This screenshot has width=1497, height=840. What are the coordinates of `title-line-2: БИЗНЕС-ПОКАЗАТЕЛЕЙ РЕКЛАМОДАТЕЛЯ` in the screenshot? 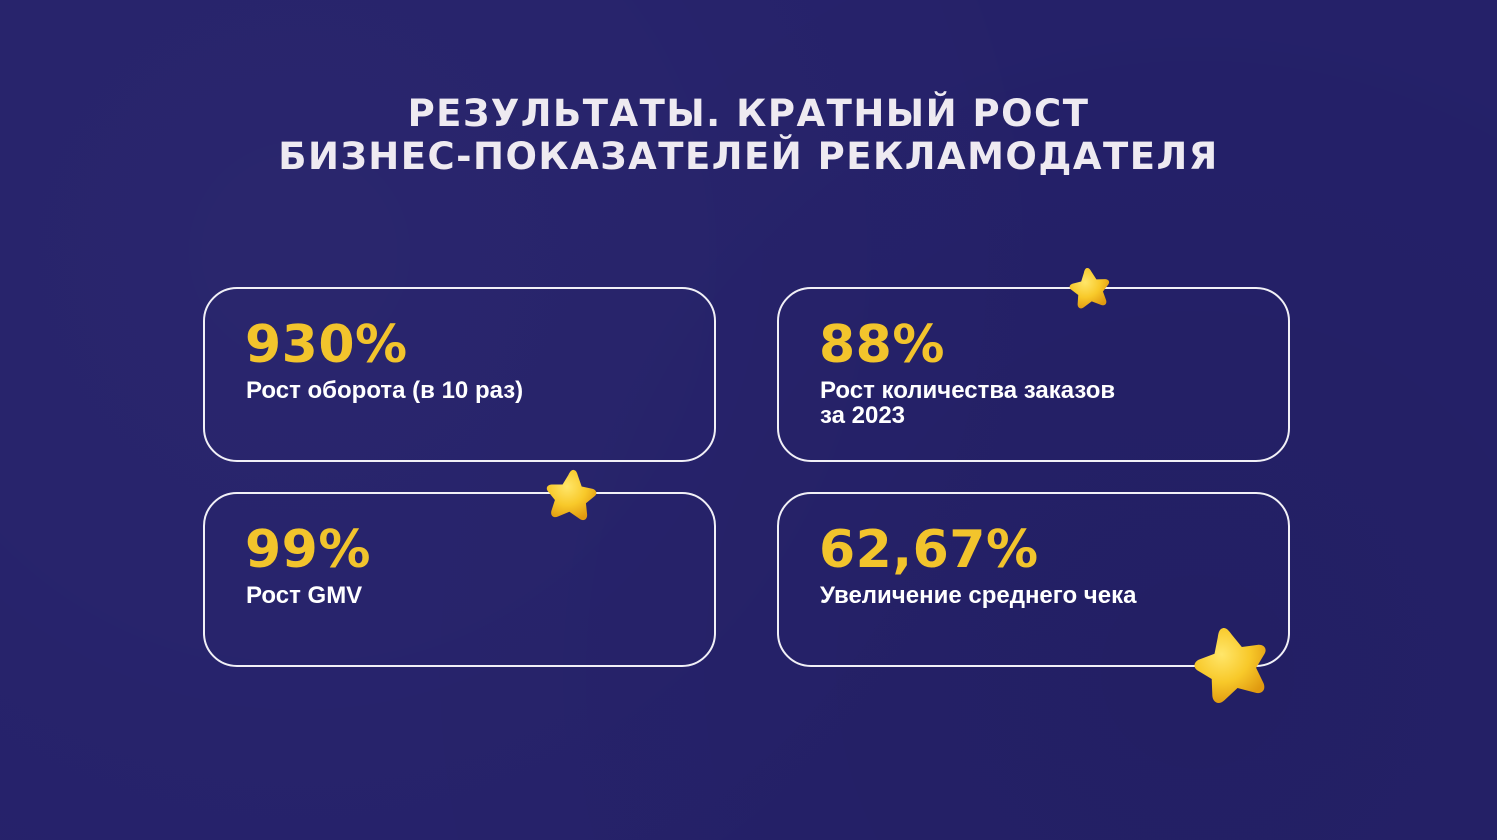 It's located at (748, 156).